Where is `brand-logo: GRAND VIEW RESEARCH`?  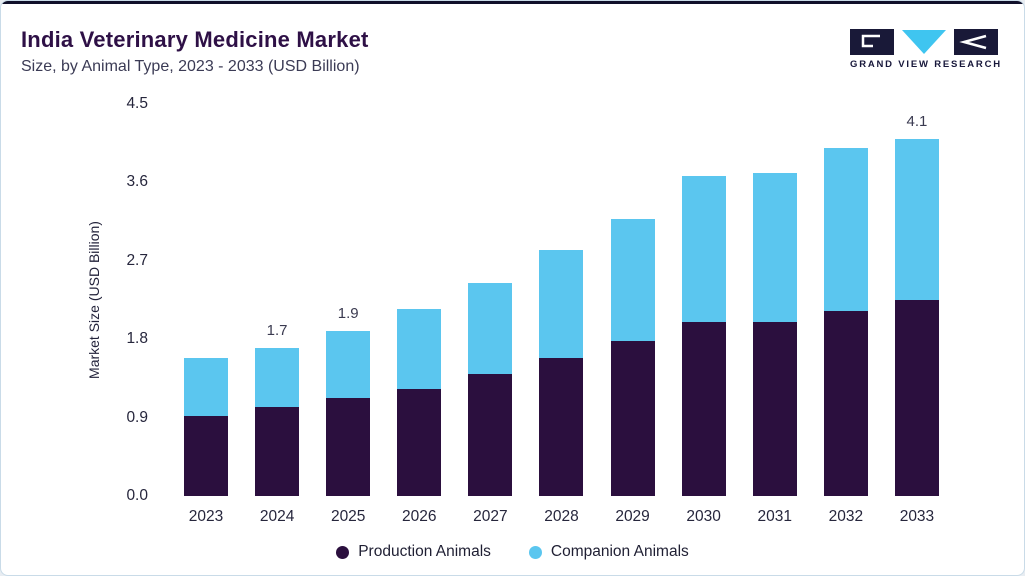 brand-logo: GRAND VIEW RESEARCH is located at coordinates (926, 49).